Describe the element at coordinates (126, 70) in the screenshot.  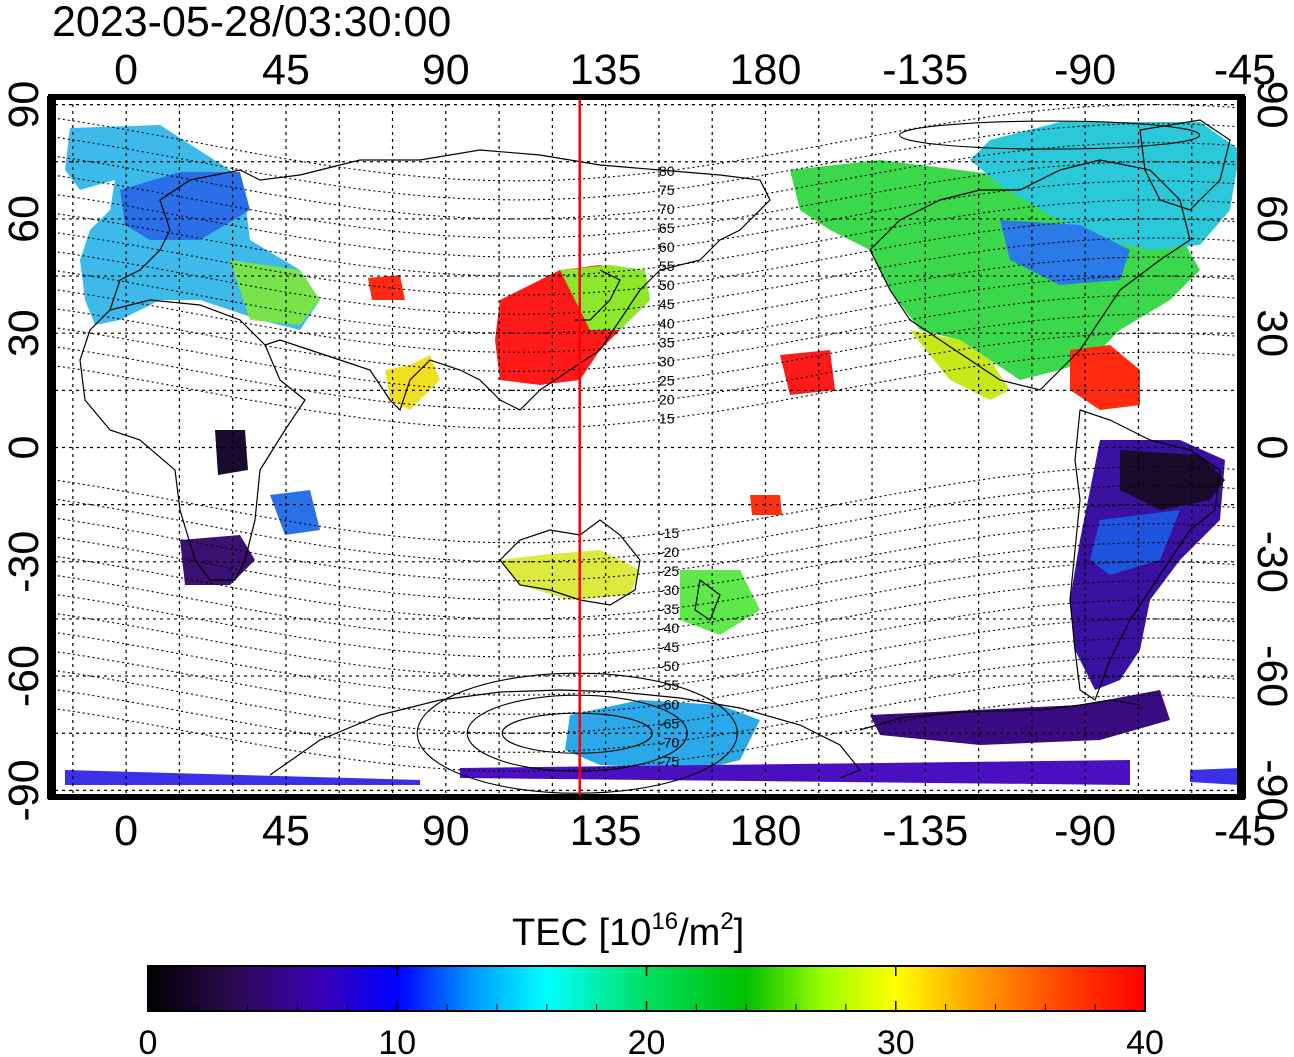
I see `lon-label-top: 0` at that location.